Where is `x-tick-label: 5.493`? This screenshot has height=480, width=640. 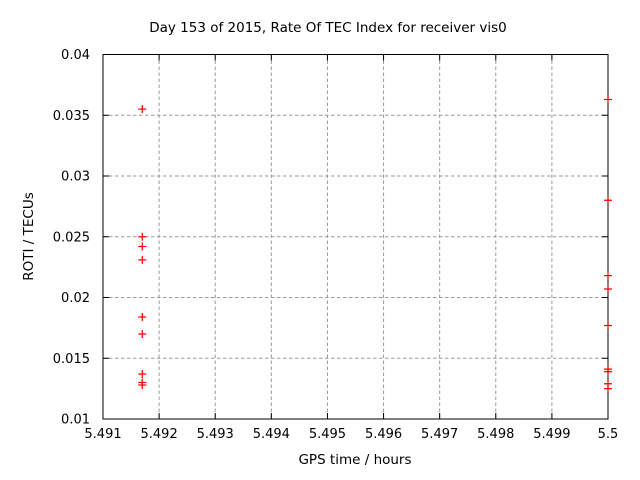
x-tick-label: 5.493 is located at coordinates (215, 434).